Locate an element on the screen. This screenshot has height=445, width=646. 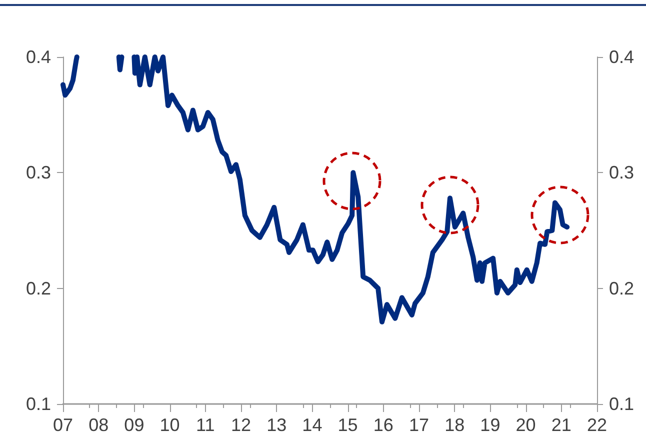
x-tick-label: 13 is located at coordinates (276, 425).